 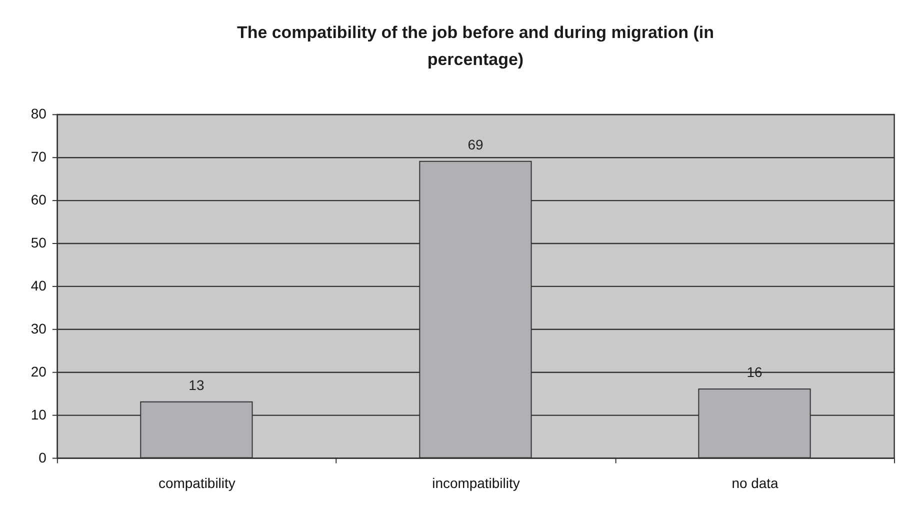 I want to click on data-label: 13, so click(x=196, y=384).